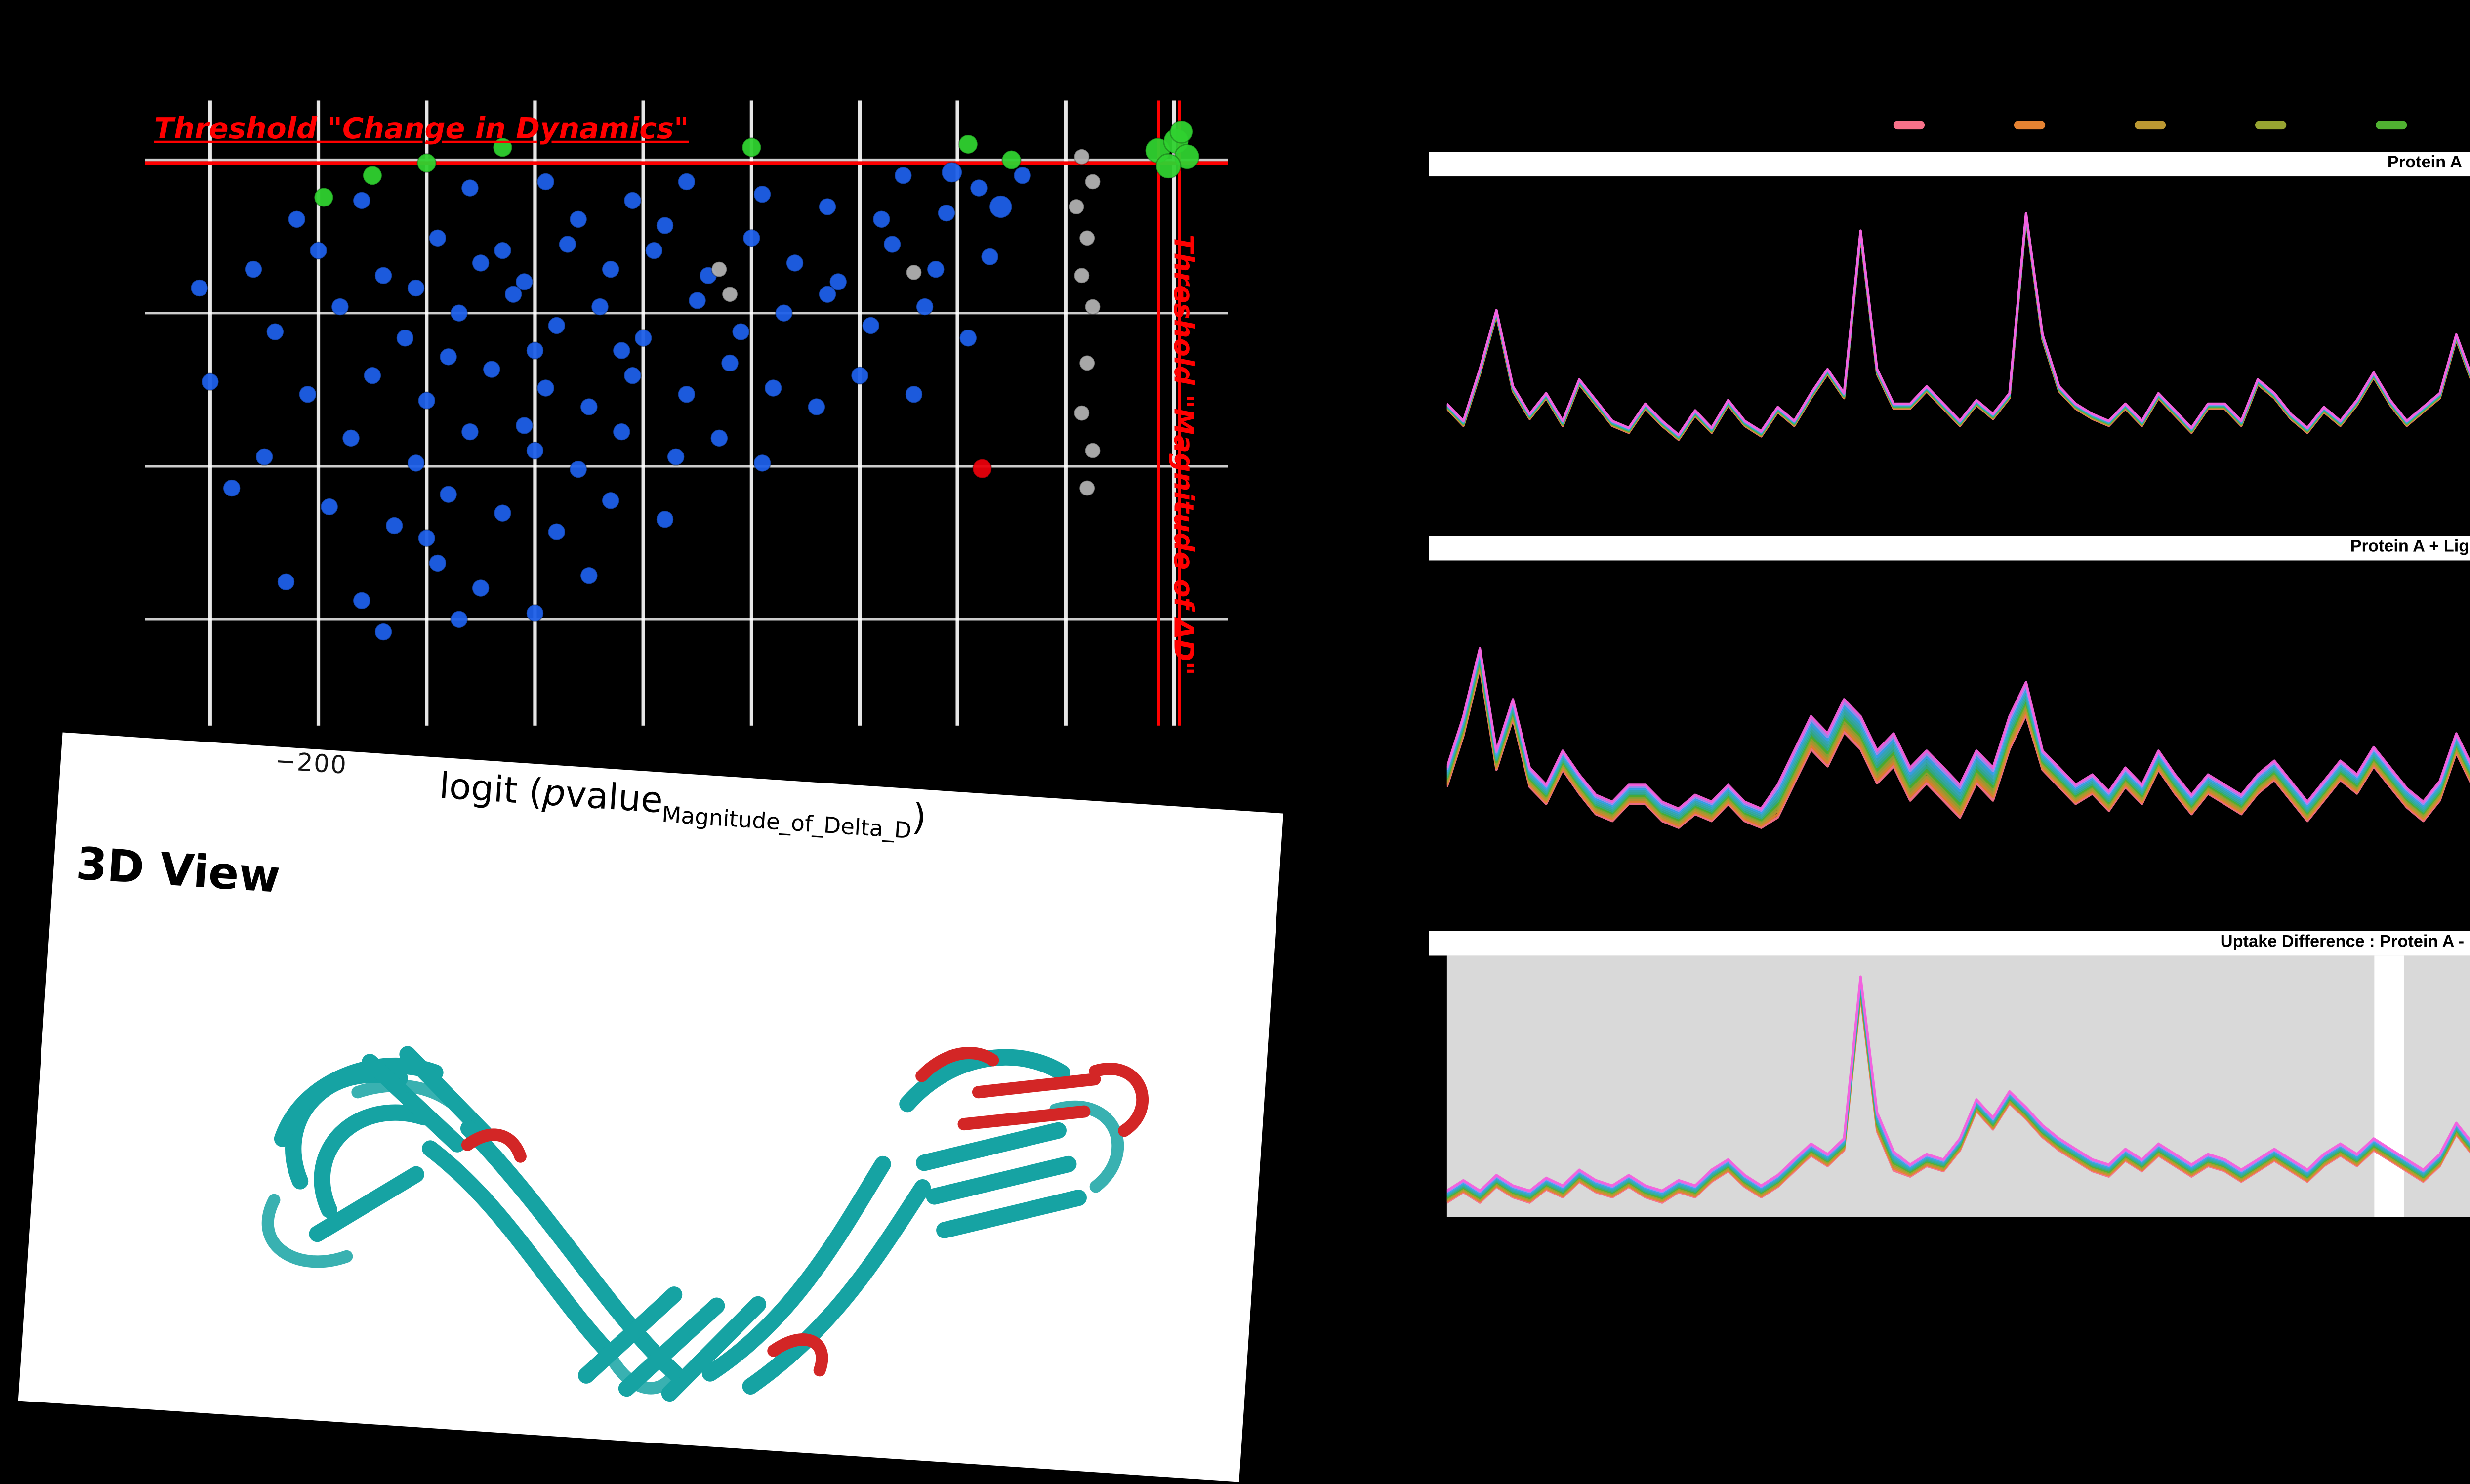 This screenshot has width=2470, height=1484. I want to click on uptake-plot-protein-a-ligand, so click(1958, 734).